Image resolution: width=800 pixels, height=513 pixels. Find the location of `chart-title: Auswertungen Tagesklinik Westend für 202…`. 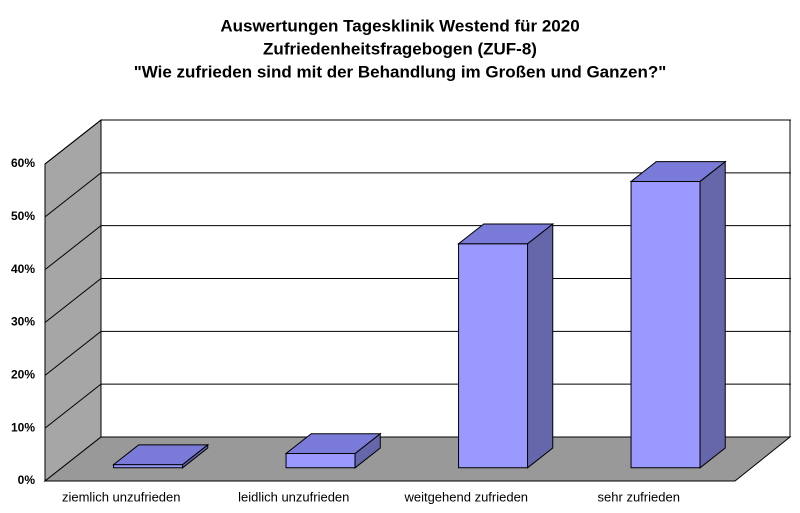

chart-title: Auswertungen Tagesklinik Westend für 202… is located at coordinates (399, 25).